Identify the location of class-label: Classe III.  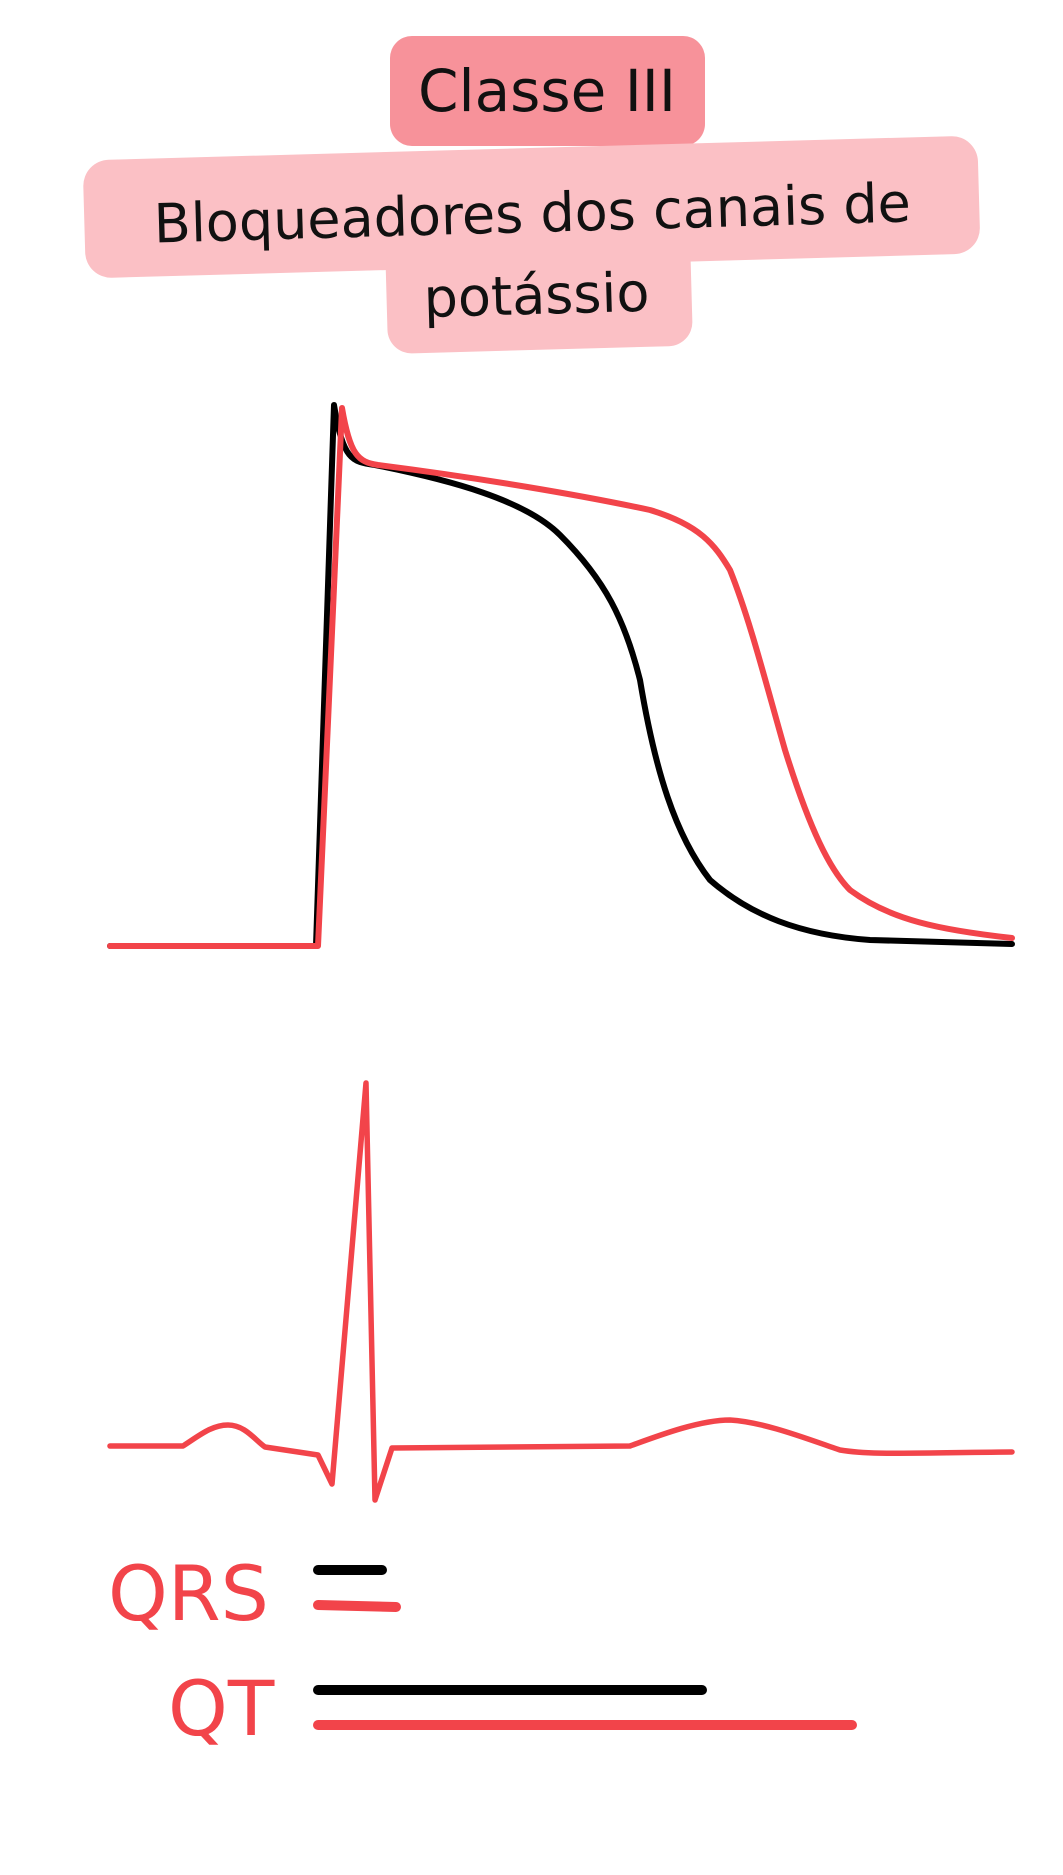
(547, 91).